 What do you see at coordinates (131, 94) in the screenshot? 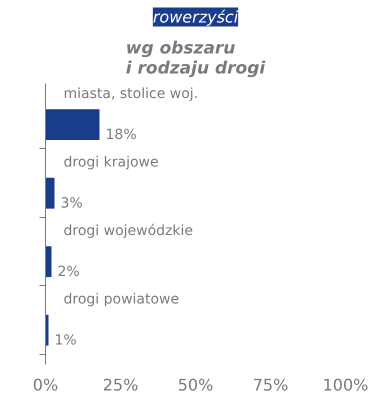
I see `y-tick-label: miasta, stolice woj.` at bounding box center [131, 94].